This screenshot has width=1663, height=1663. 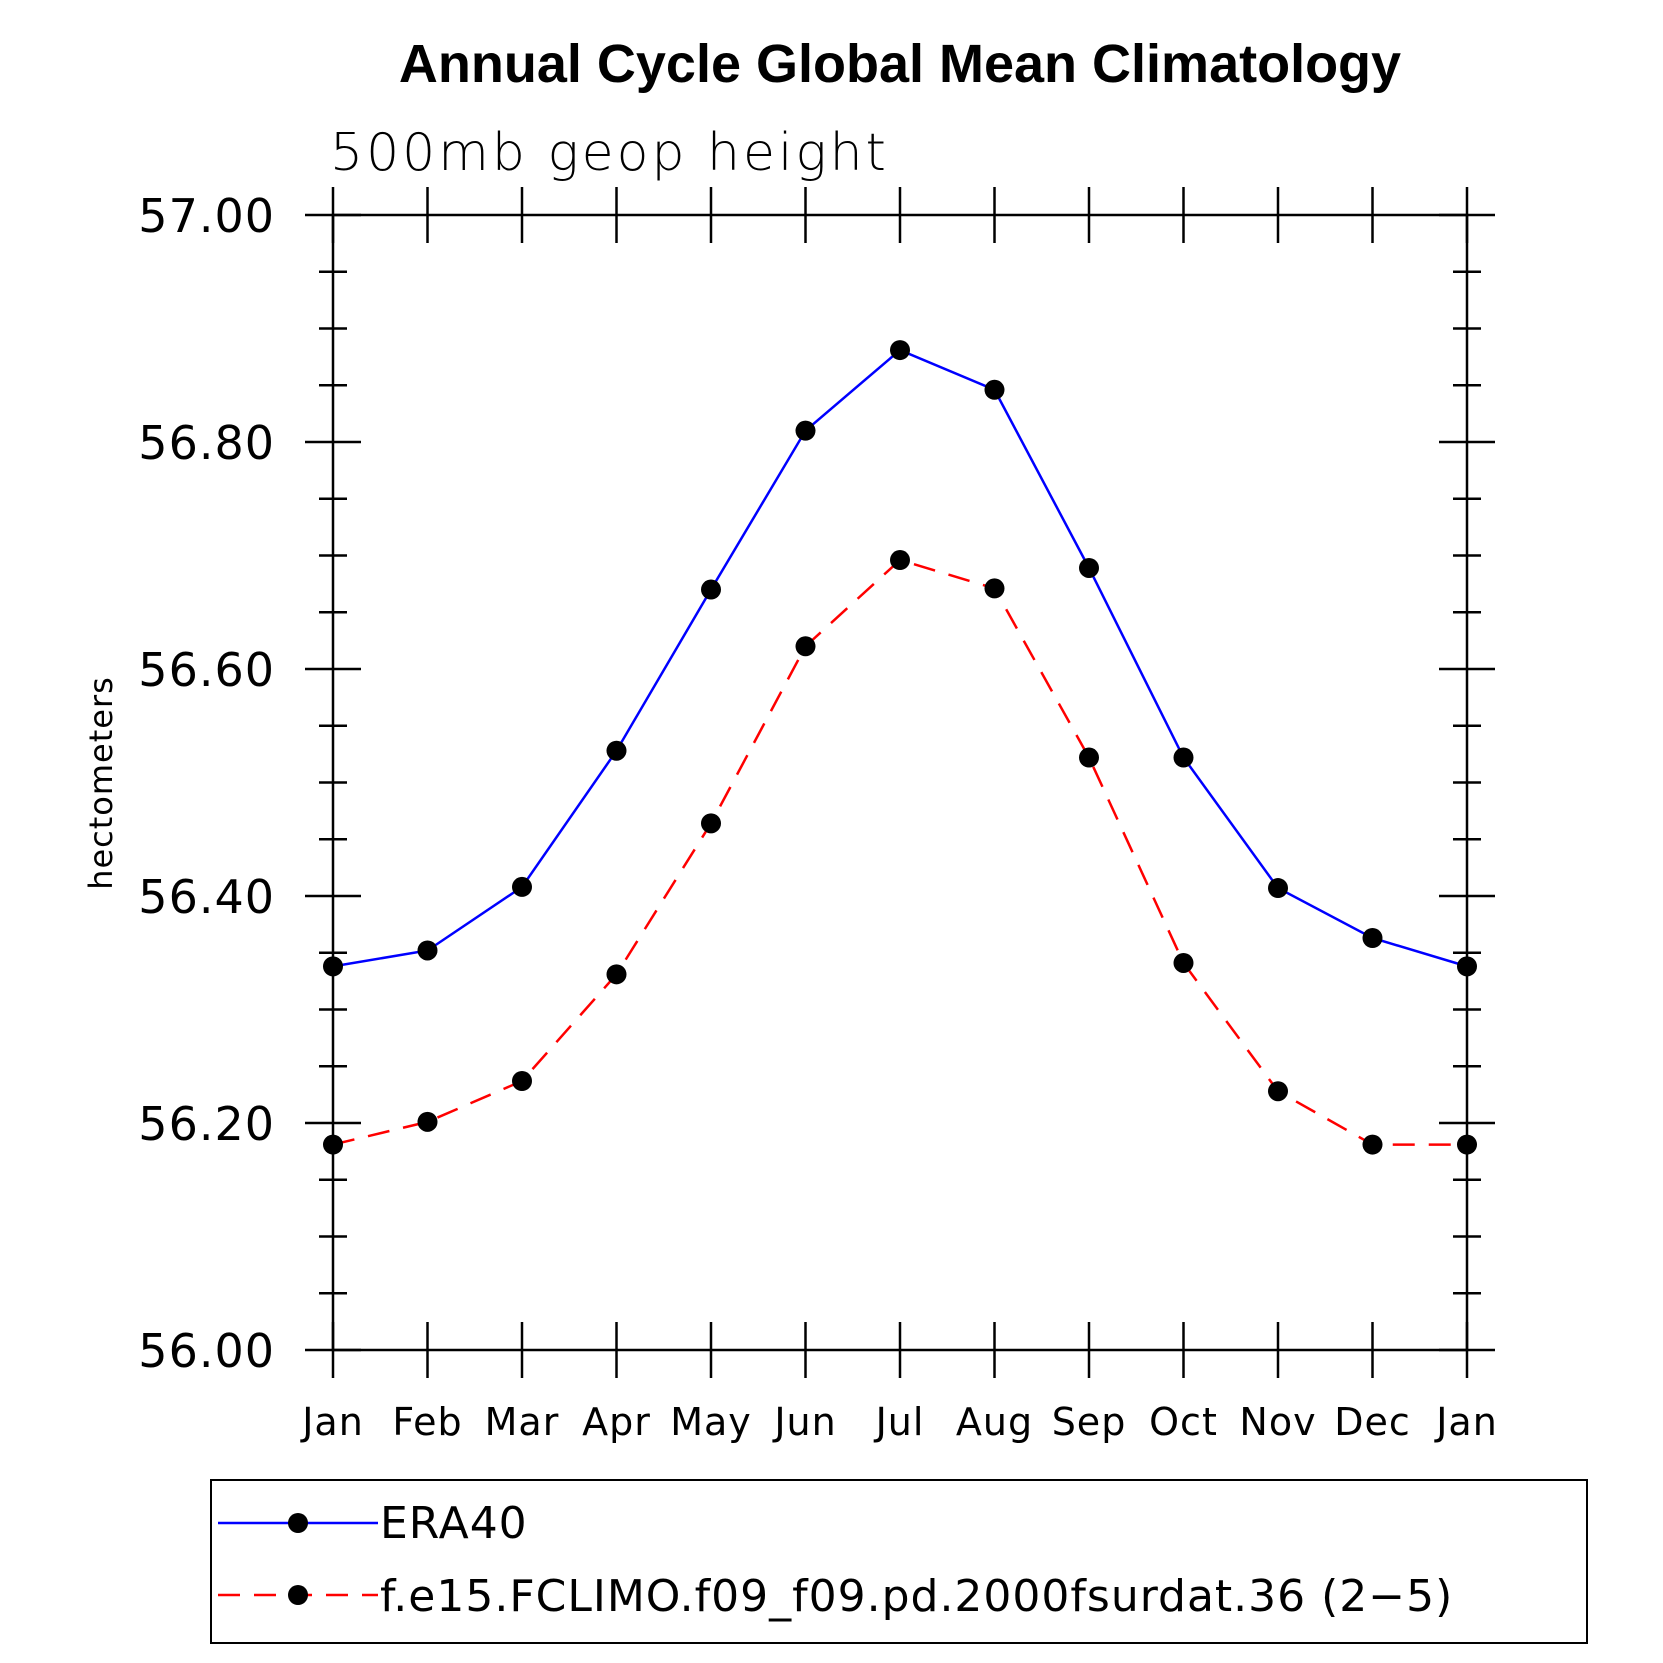 I want to click on x-tick-label: May, so click(x=711, y=1422).